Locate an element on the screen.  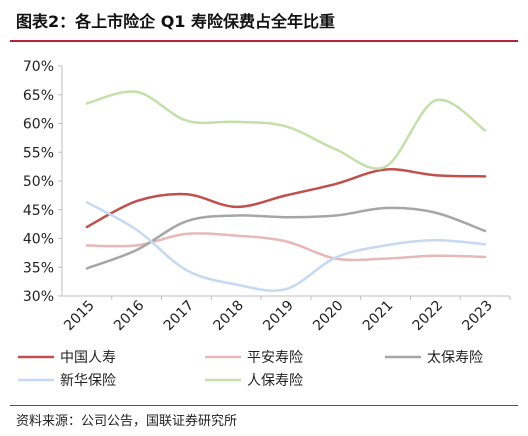
y-tick-label: 60% is located at coordinates (38, 125).